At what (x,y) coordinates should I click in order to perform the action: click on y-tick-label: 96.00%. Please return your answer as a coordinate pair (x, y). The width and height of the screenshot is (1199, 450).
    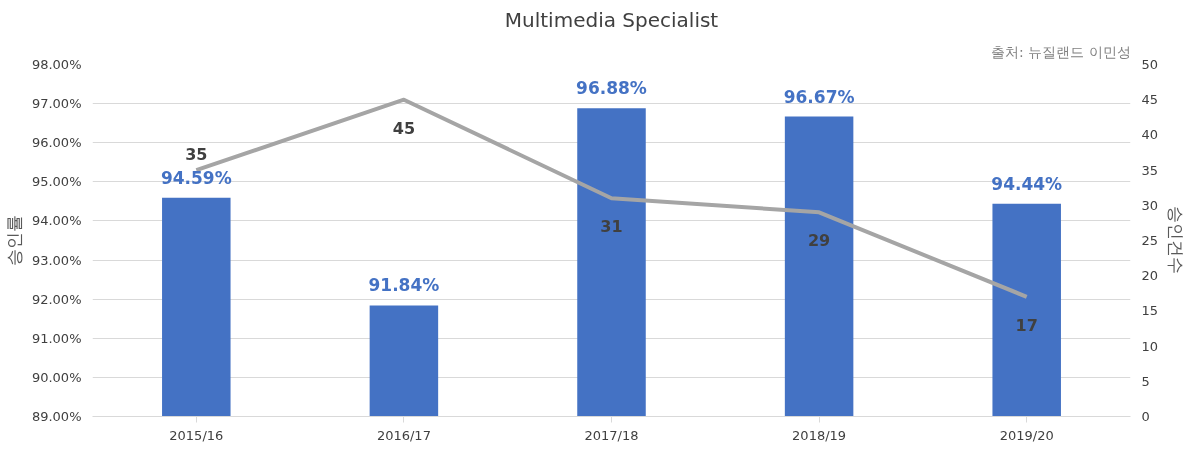
    Looking at the image, I should click on (56, 143).